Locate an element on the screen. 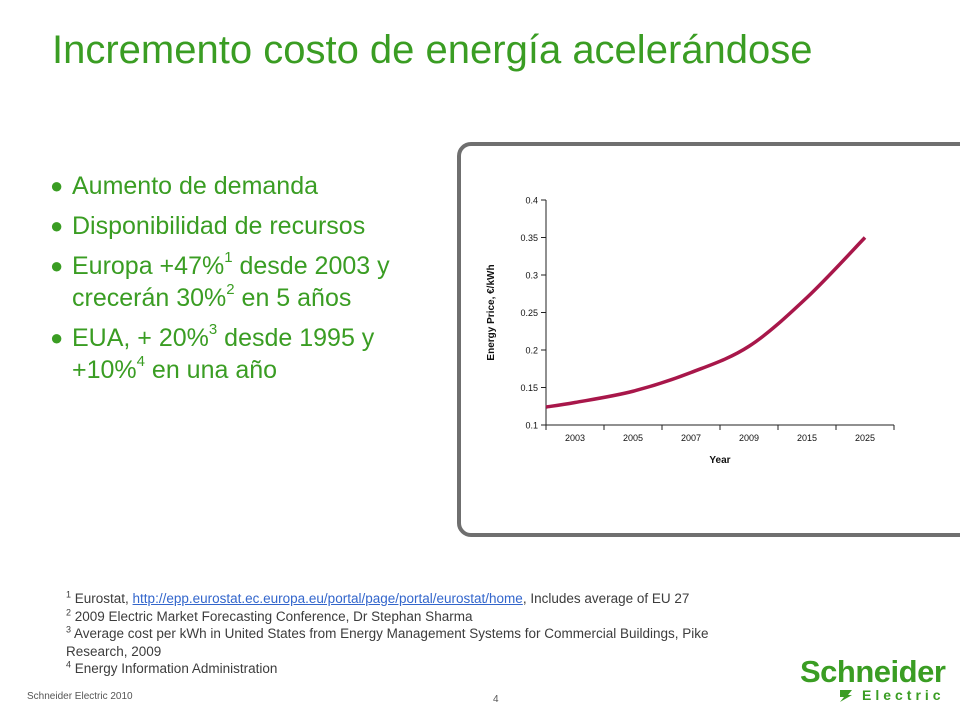 This screenshot has width=960, height=720. y-tick-label: 0.2 is located at coordinates (531, 351).